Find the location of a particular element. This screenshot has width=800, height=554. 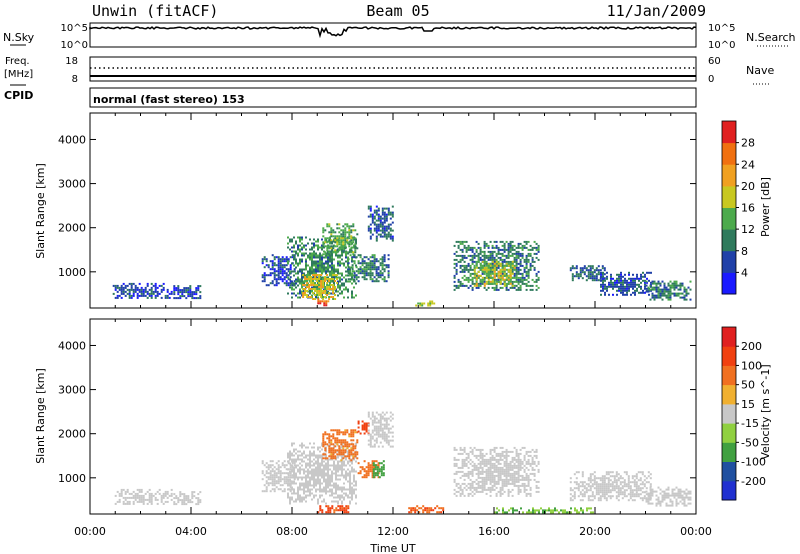

freq-unit-label: [MHz] is located at coordinates (18, 74).